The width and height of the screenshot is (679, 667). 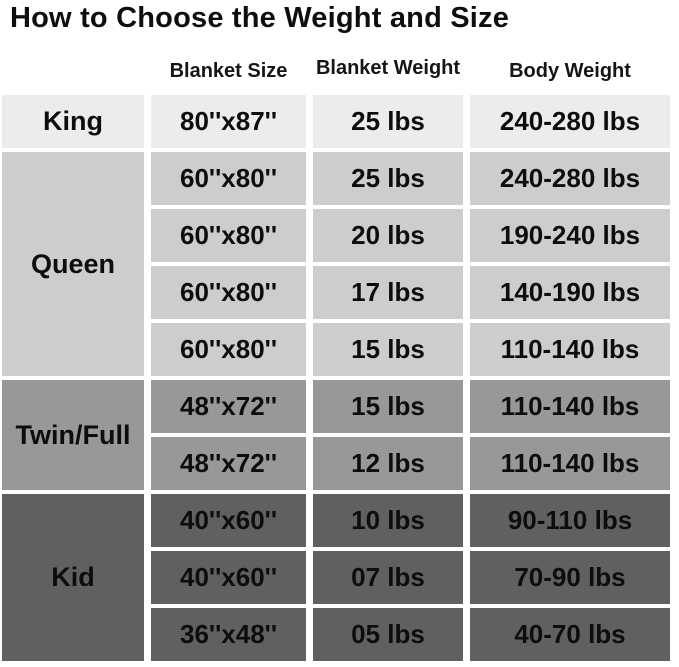 What do you see at coordinates (388, 235) in the screenshot?
I see `blanket-weight-cell: 20 lbs` at bounding box center [388, 235].